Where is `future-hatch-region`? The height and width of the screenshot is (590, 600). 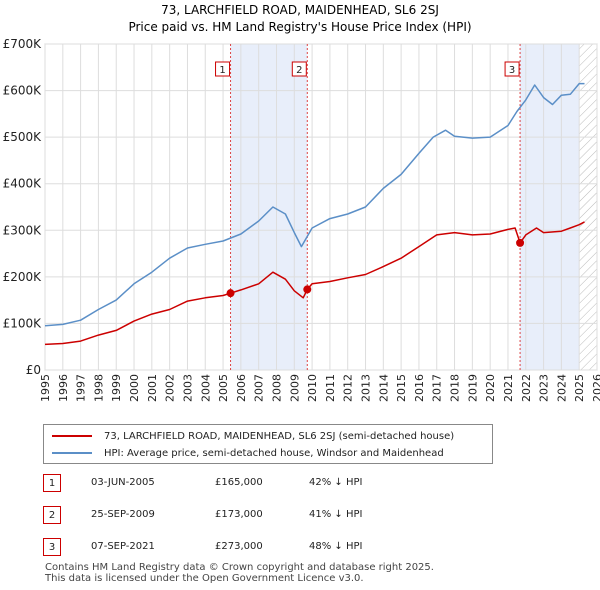
future-hatch-region is located at coordinates (588, 207).